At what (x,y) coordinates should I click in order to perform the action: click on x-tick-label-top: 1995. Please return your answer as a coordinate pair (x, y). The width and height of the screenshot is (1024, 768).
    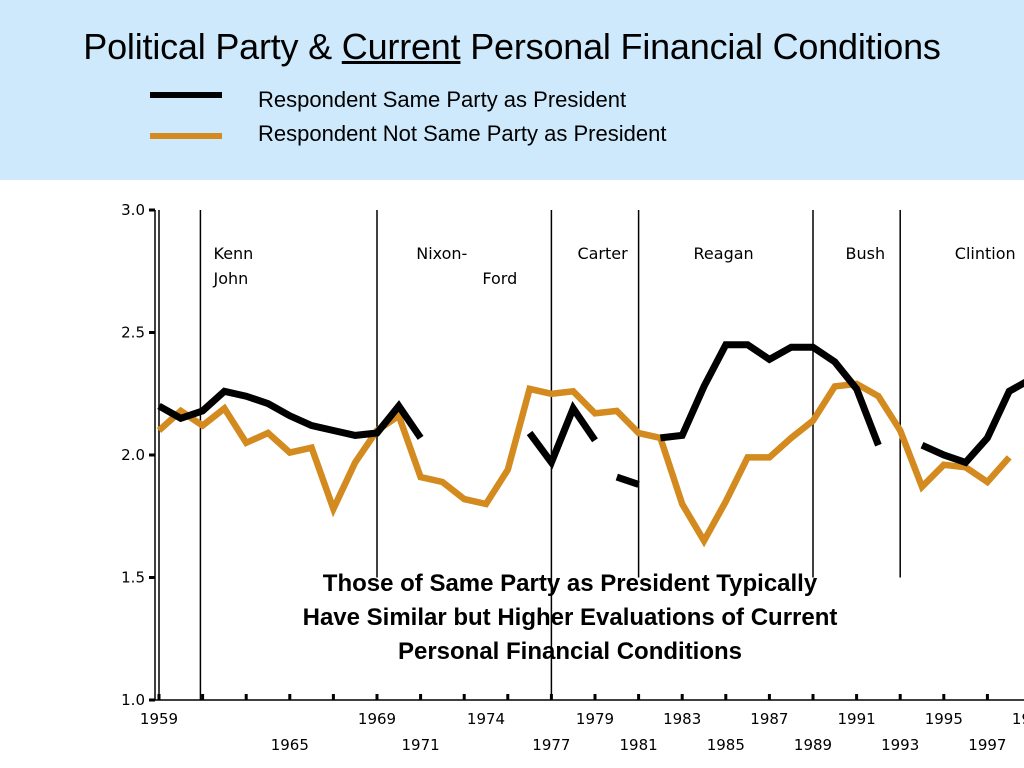
    Looking at the image, I should click on (944, 719).